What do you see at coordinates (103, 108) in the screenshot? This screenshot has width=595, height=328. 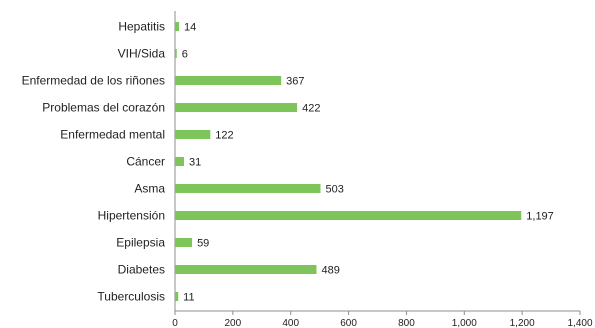 I see `category-label: Problemas del corazón` at bounding box center [103, 108].